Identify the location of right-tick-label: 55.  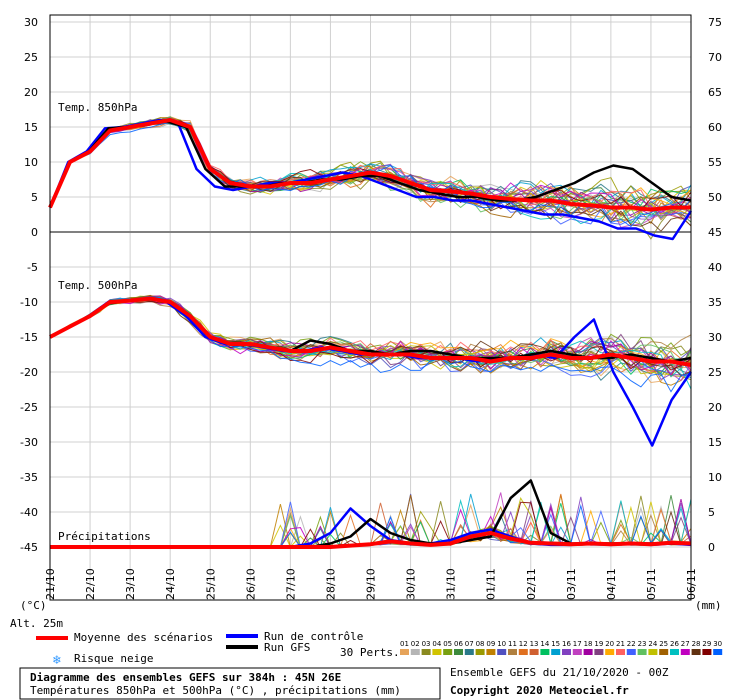
(715, 162).